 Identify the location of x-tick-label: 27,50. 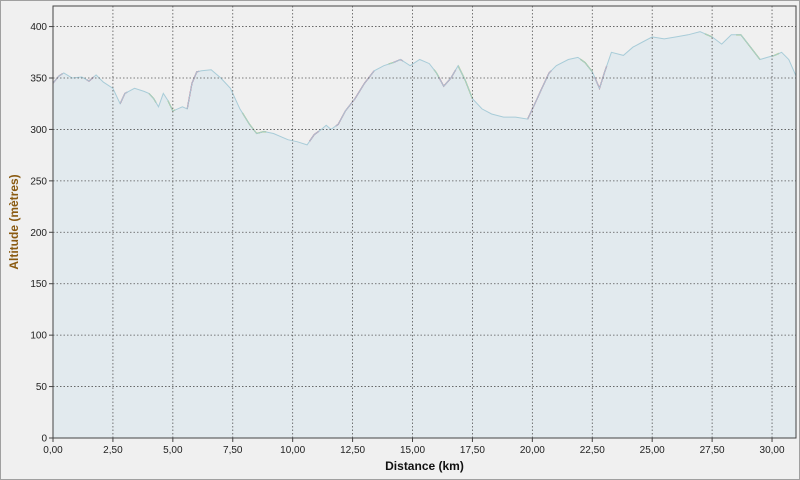
(712, 450).